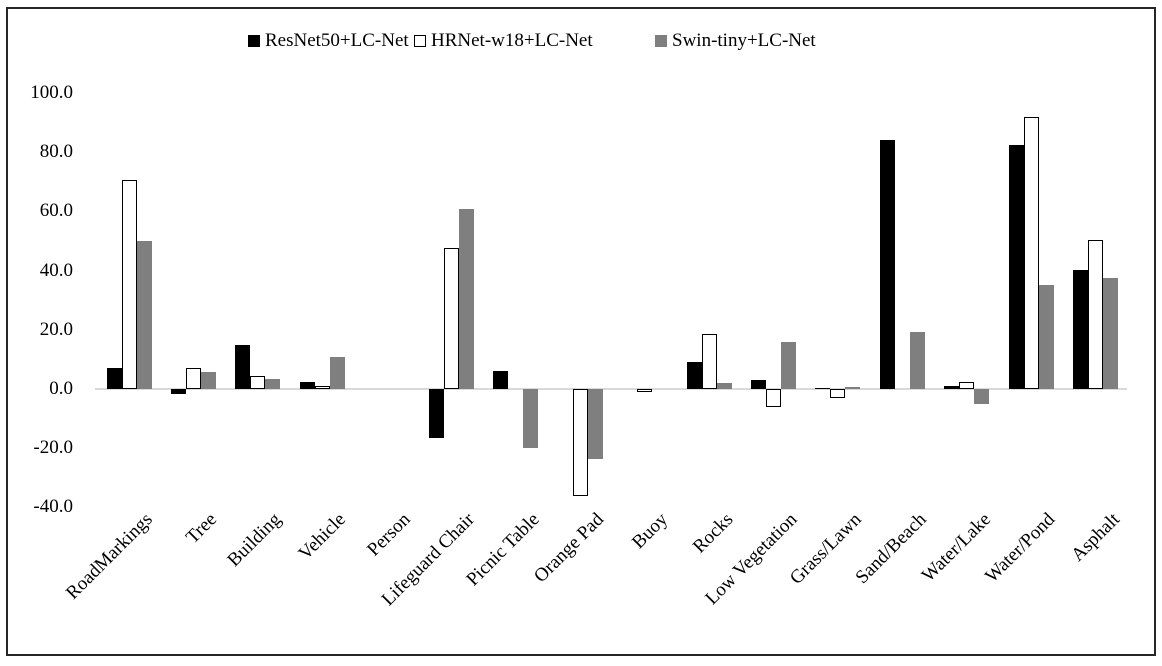 The image size is (1162, 666). What do you see at coordinates (724, 386) in the screenshot?
I see `bar-swin-tiny-lc-net-rocks` at bounding box center [724, 386].